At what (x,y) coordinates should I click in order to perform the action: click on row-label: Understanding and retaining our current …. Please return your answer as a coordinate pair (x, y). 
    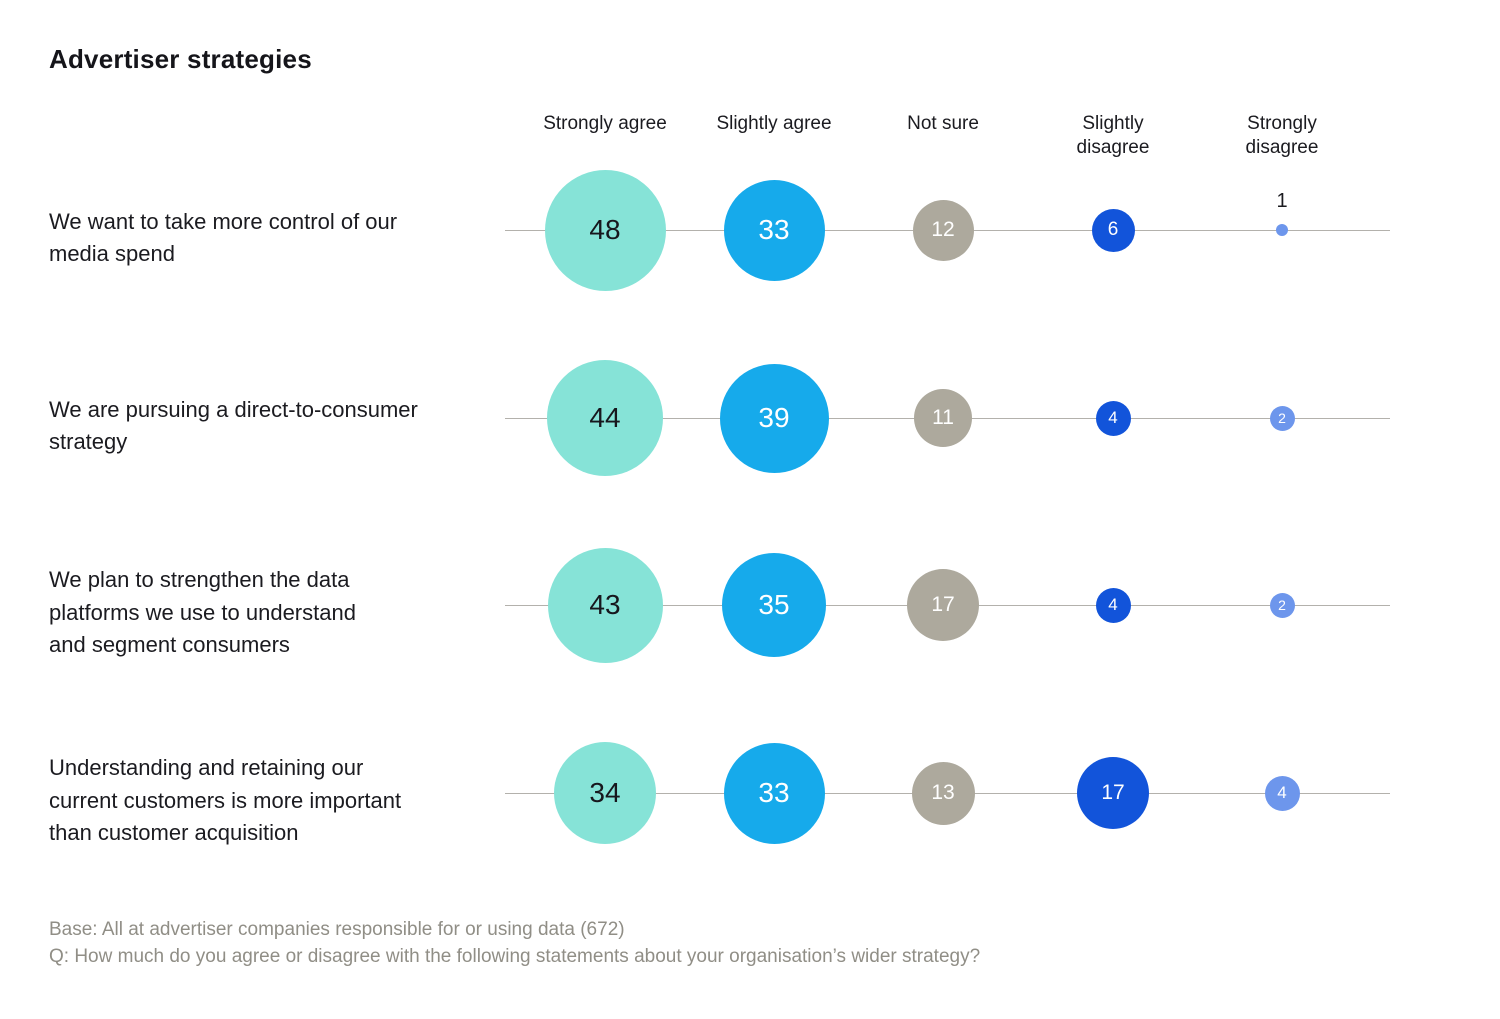
    Looking at the image, I should click on (284, 801).